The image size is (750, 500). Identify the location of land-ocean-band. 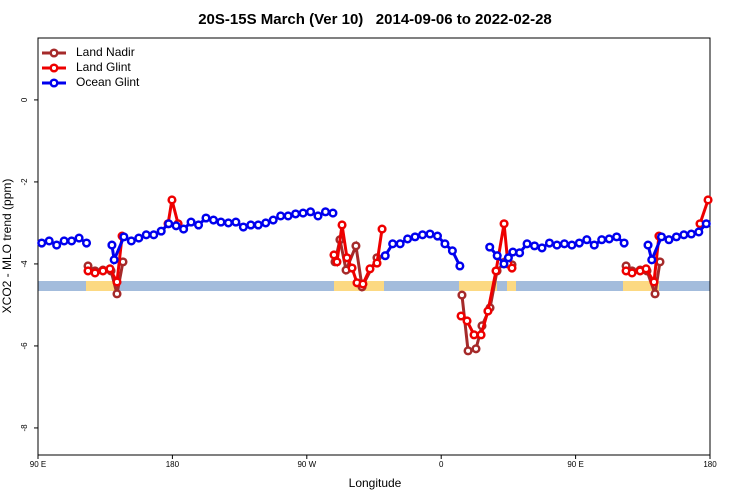
(374, 286).